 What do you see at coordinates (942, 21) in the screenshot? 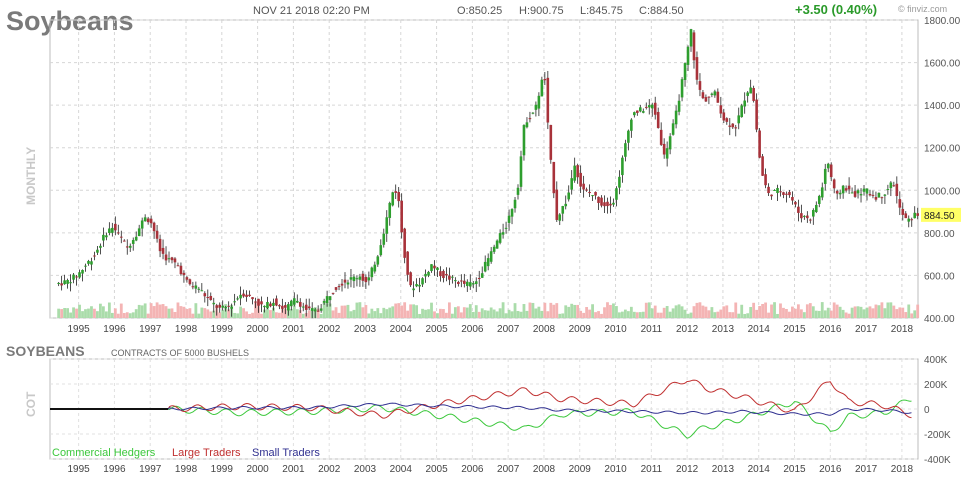
I see `price-y-tick: 1800.00` at bounding box center [942, 21].